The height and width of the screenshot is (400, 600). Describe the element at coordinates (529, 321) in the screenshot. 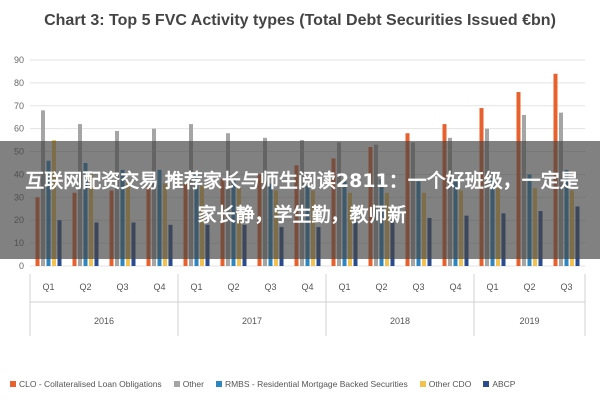

I see `year-label: 2019` at that location.